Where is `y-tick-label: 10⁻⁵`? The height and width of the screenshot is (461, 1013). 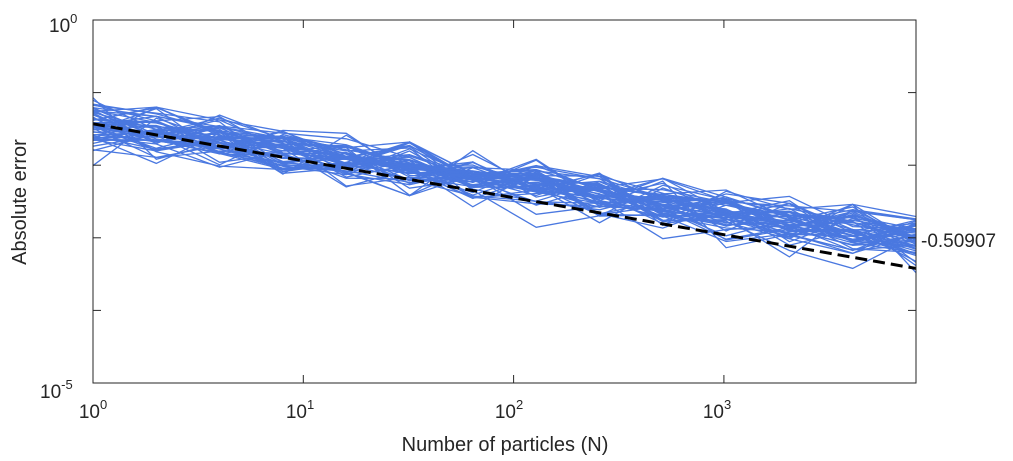
y-tick-label: 10⁻⁵ is located at coordinates (56, 390).